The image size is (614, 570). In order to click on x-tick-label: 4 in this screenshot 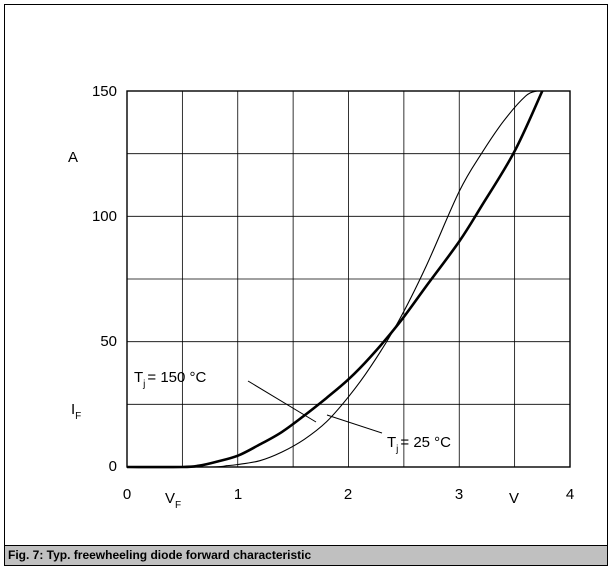, I will do `click(570, 494)`.